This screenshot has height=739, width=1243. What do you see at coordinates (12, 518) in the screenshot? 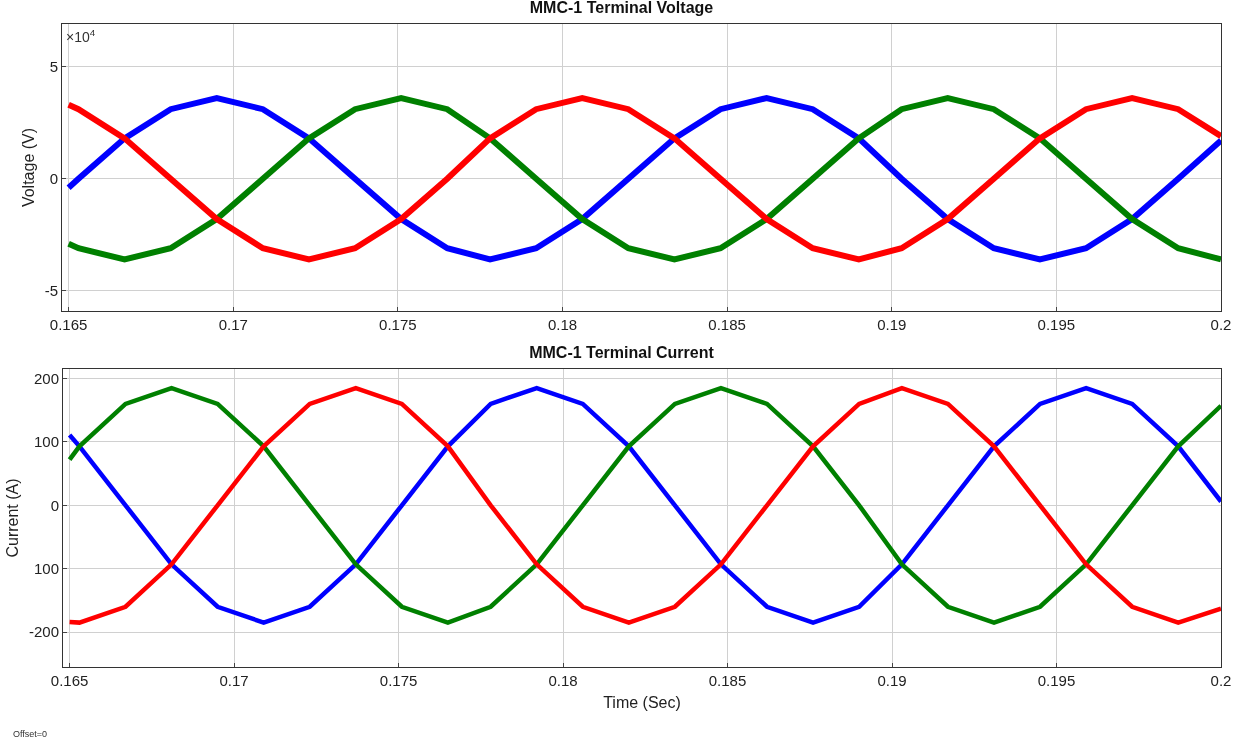
I see `y-axis-title: Current (A)` at bounding box center [12, 518].